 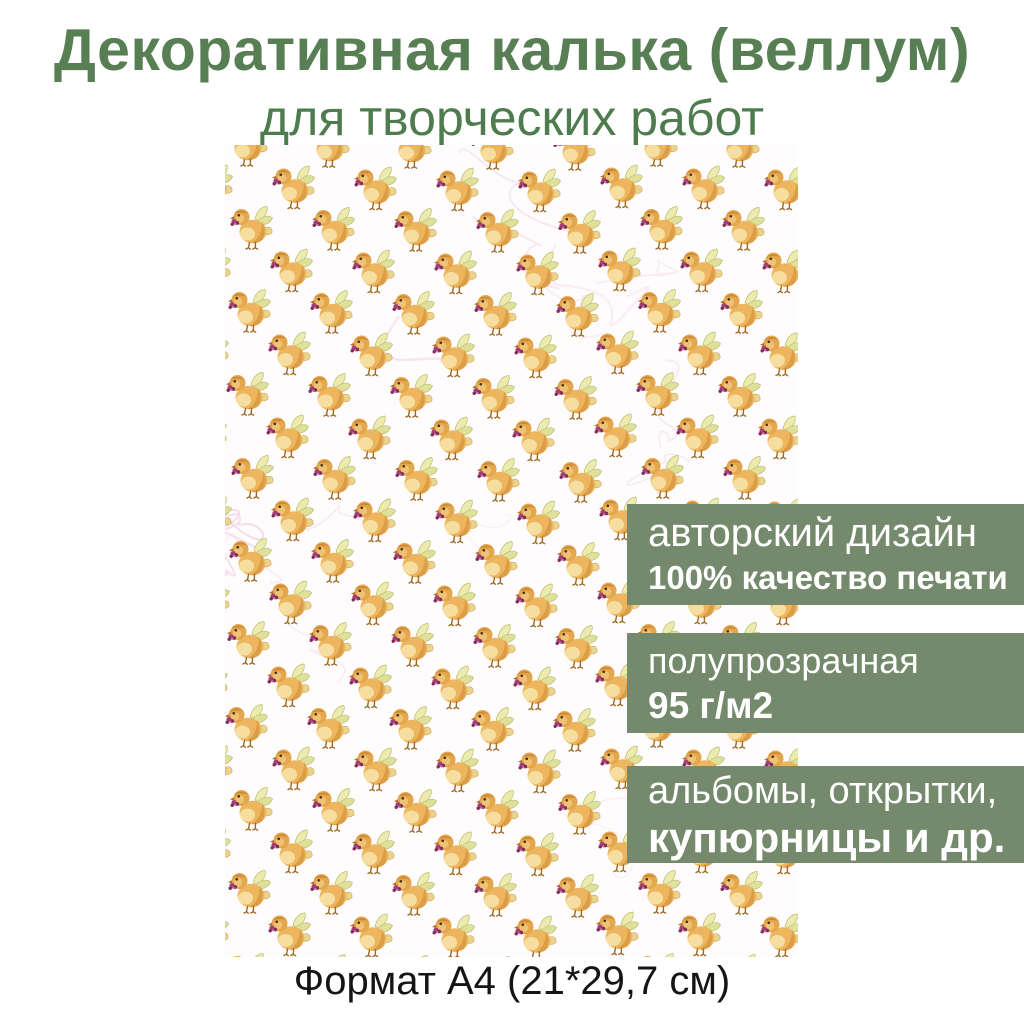 I want to click on badge-usage-line1: альбомы, открытки,, so click(x=823, y=791).